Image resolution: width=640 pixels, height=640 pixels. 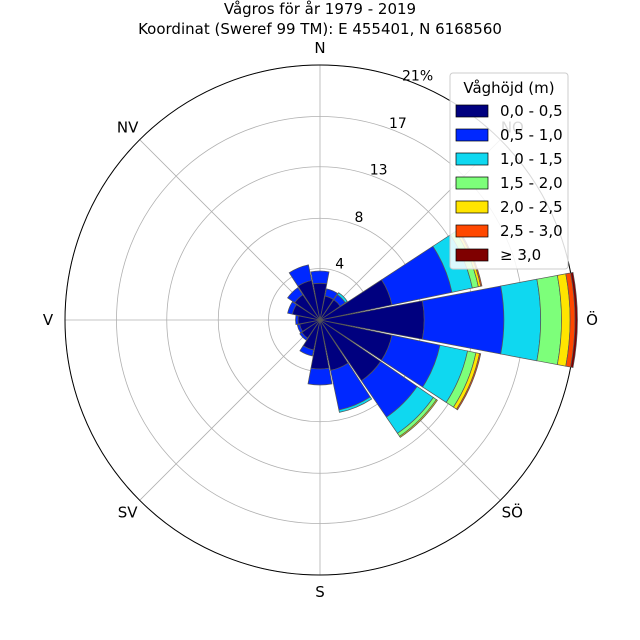 I want to click on legend-title: Våghöjd (m), so click(x=508, y=88).